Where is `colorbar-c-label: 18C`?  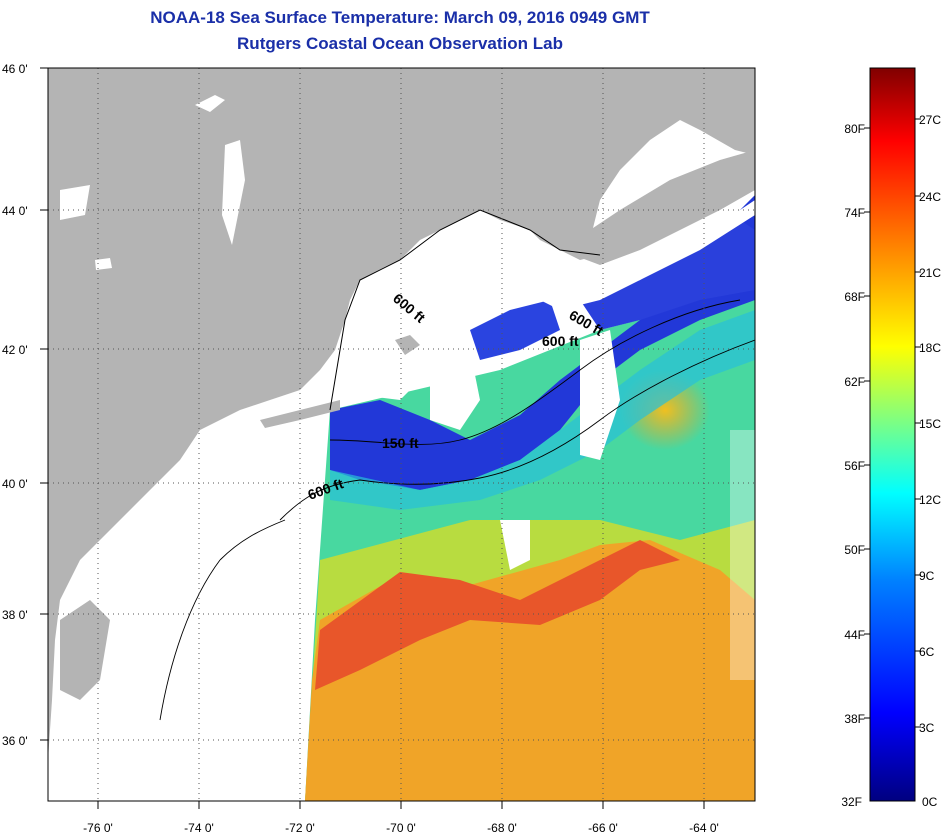 colorbar-c-label: 18C is located at coordinates (930, 348).